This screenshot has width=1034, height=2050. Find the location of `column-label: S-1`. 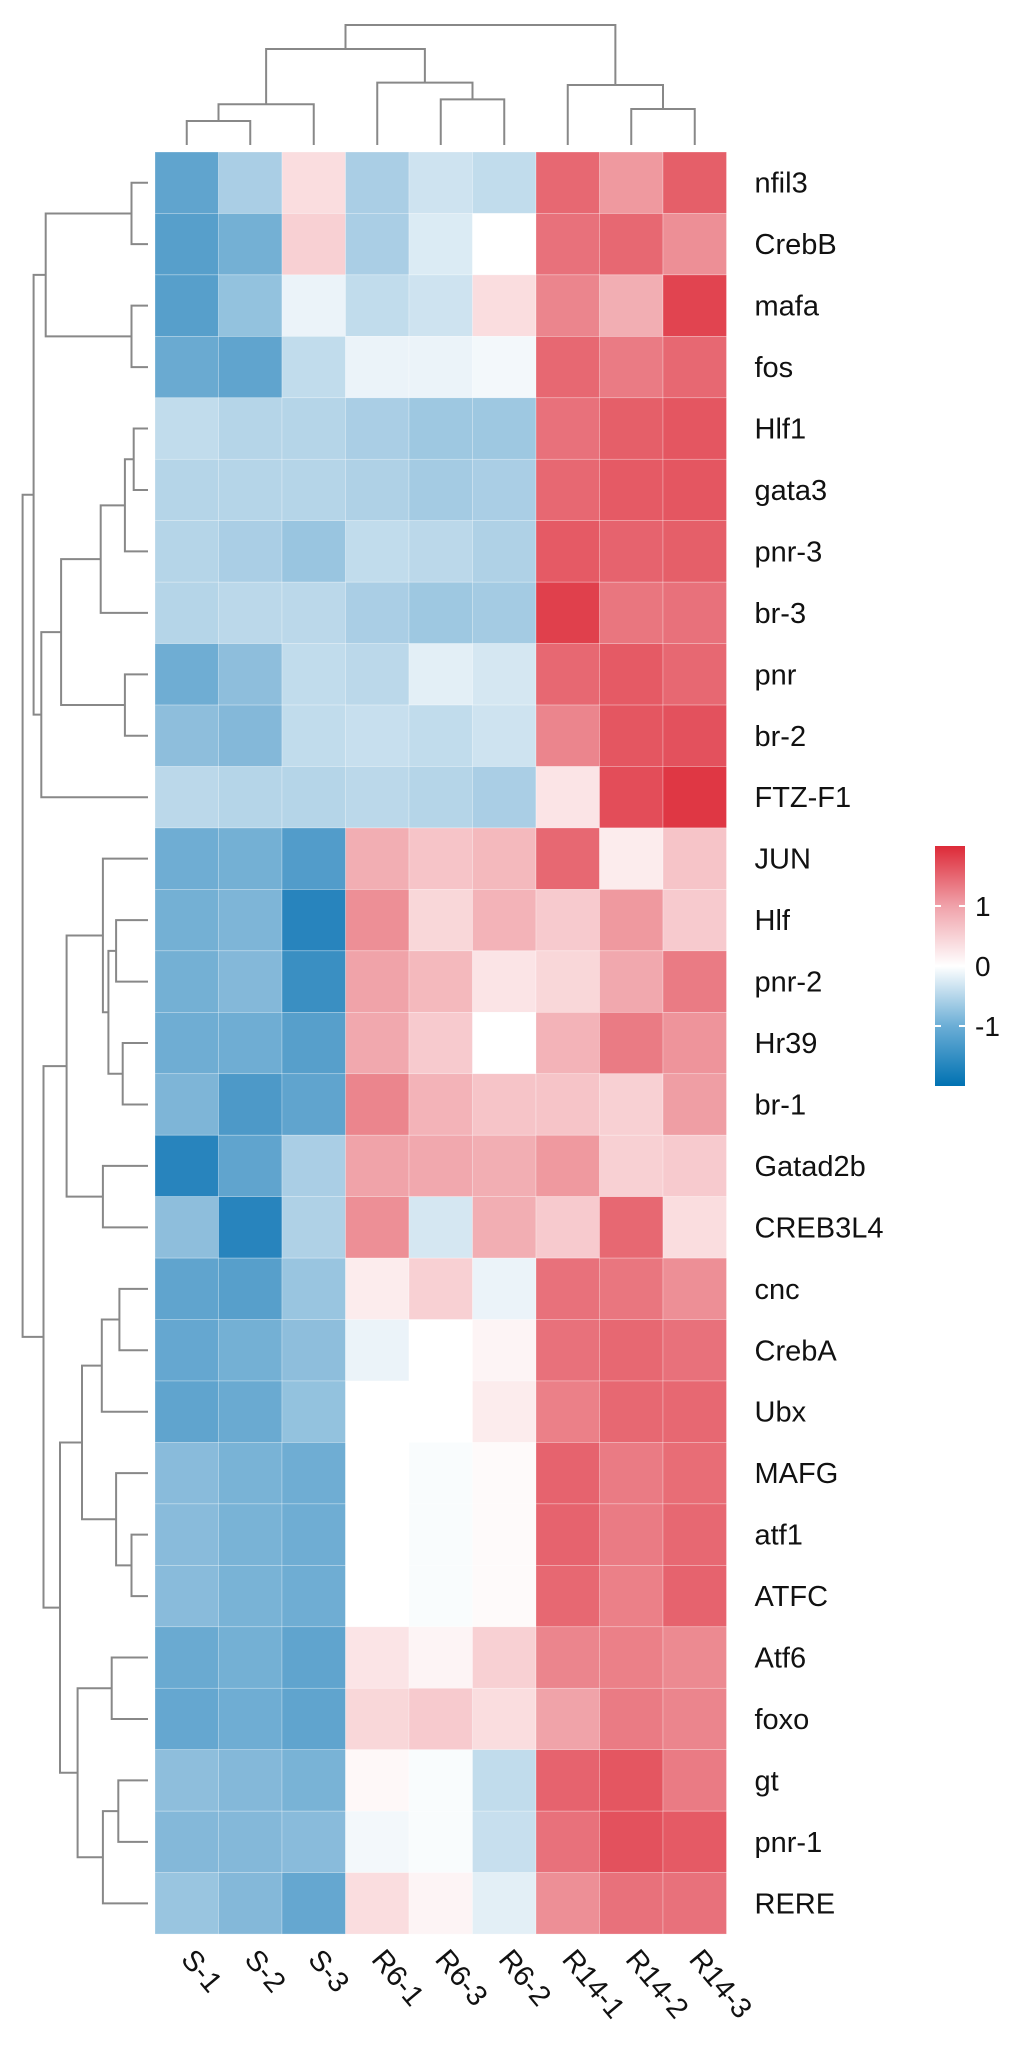

column-label: S-1 is located at coordinates (201, 1971).